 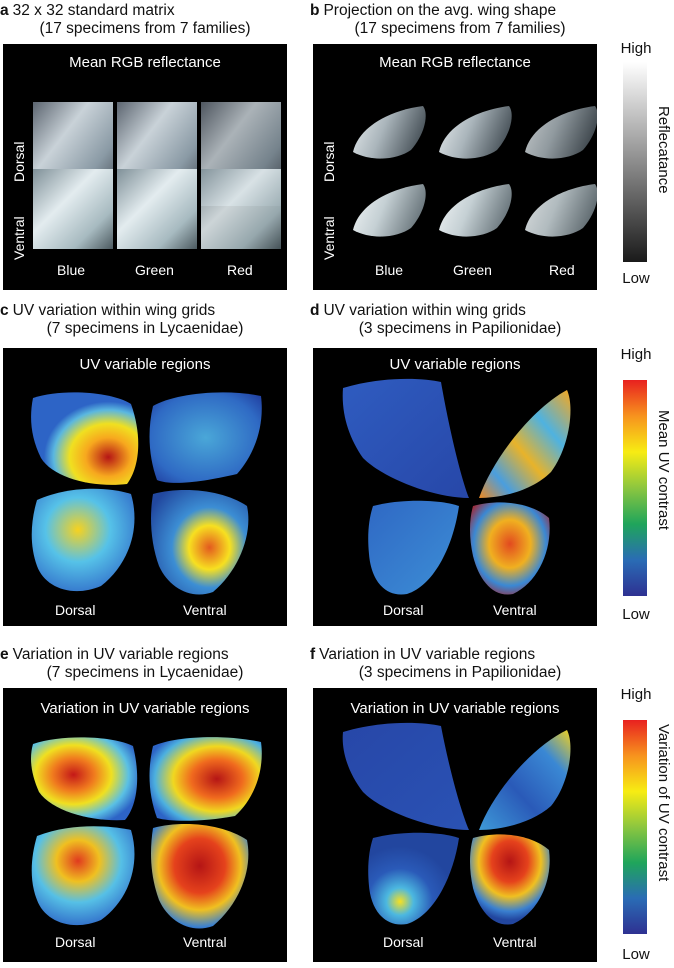 What do you see at coordinates (635, 162) in the screenshot?
I see `reflectance-colorbar` at bounding box center [635, 162].